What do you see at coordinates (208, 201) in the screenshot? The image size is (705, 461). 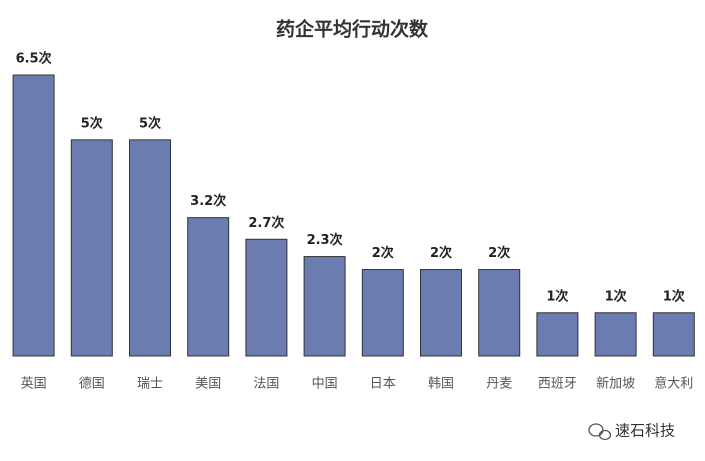 I see `value-label: 3.2次` at bounding box center [208, 201].